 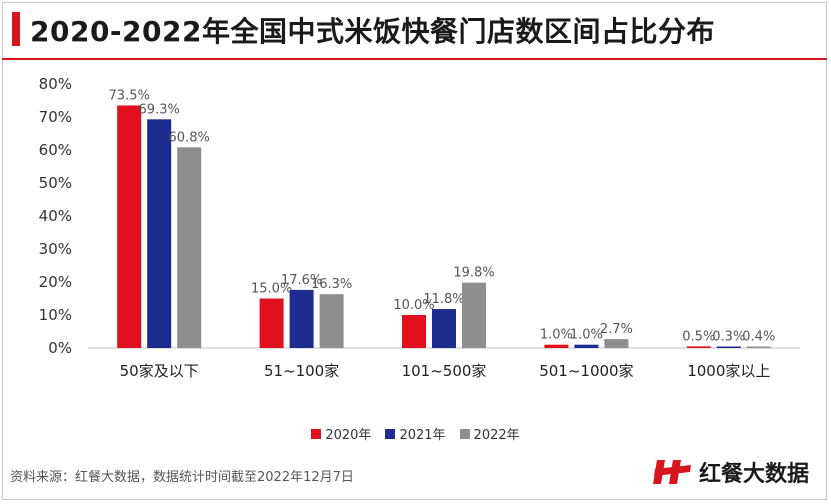 I want to click on y-tick-label: 70%, so click(x=55, y=117).